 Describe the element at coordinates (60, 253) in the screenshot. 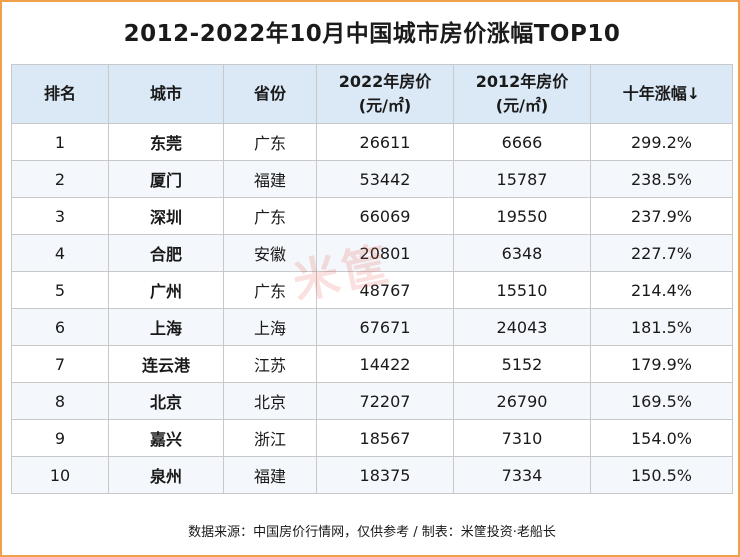

I see `cell-rank: 4` at that location.